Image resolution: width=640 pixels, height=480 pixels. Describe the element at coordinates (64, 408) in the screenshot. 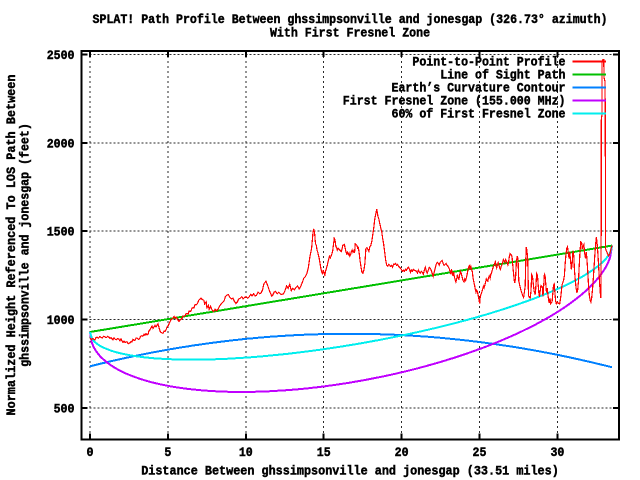

I see `svg-text: 500` at that location.